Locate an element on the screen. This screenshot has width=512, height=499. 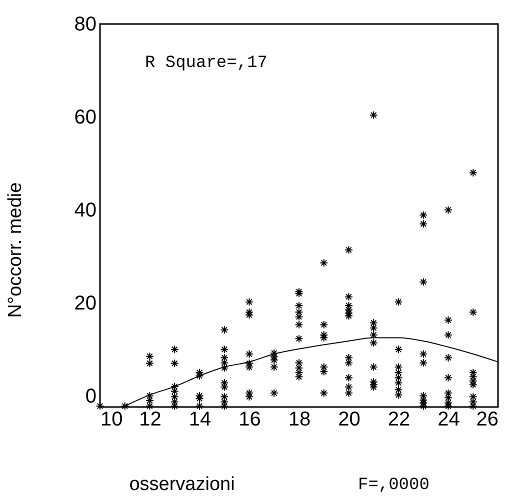
y-tick-label: 40 is located at coordinates (85, 210).